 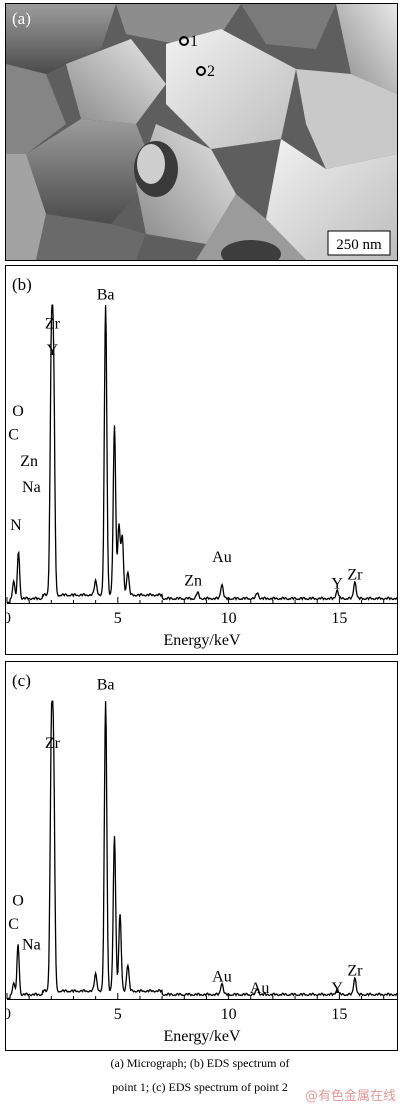 I want to click on watermark: @有色金属在线, so click(x=350, y=1096).